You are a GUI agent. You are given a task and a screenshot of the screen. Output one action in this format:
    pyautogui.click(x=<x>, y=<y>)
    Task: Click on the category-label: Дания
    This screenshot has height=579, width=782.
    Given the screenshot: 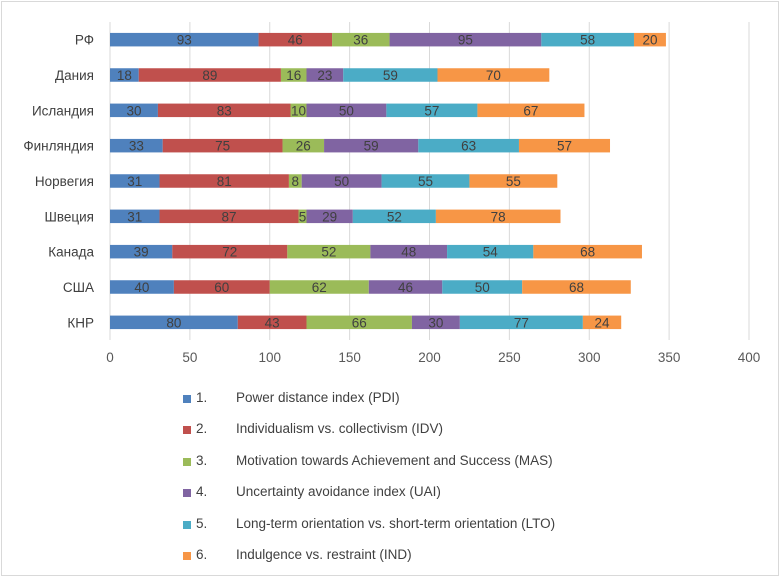 What is the action you would take?
    pyautogui.click(x=74, y=75)
    